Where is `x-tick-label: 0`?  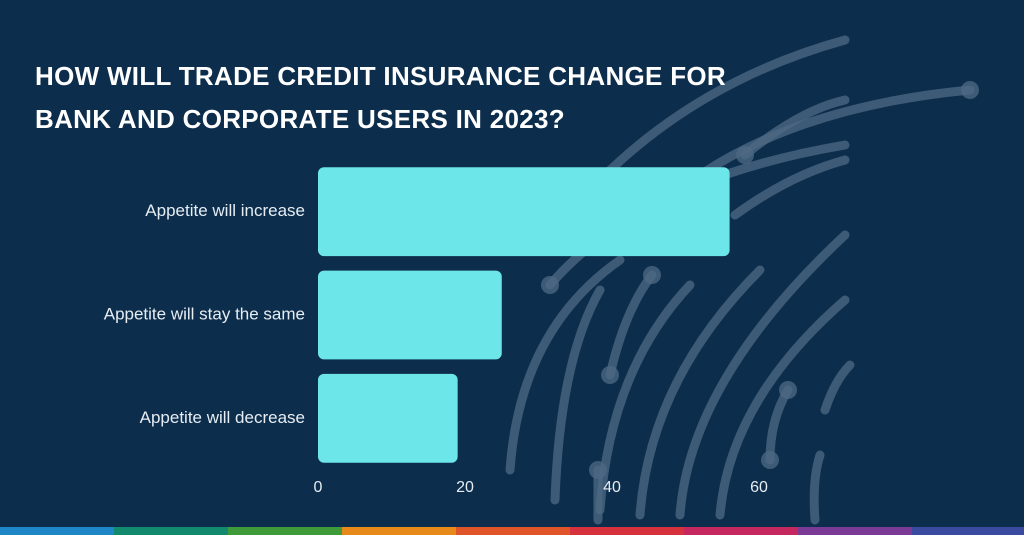
x-tick-label: 0 is located at coordinates (318, 487).